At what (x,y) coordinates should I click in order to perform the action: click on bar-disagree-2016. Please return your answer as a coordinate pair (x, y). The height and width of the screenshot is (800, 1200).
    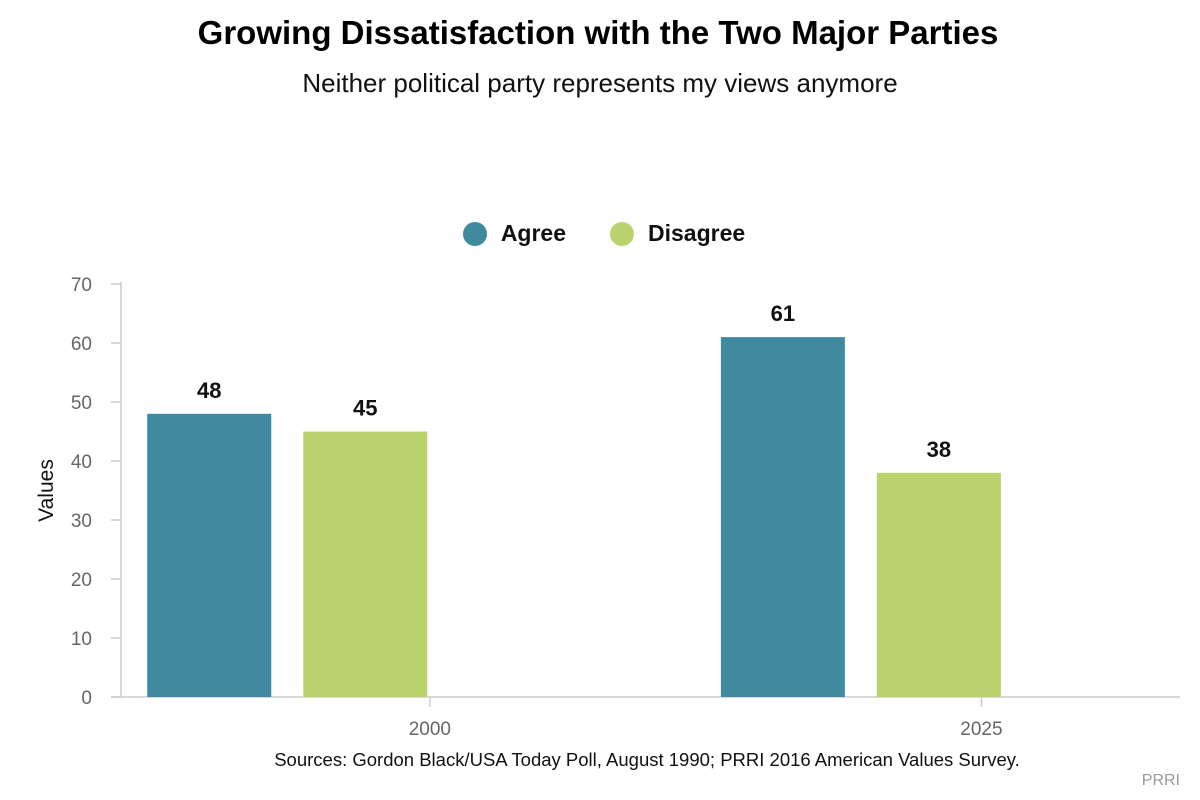
    Looking at the image, I should click on (938, 584).